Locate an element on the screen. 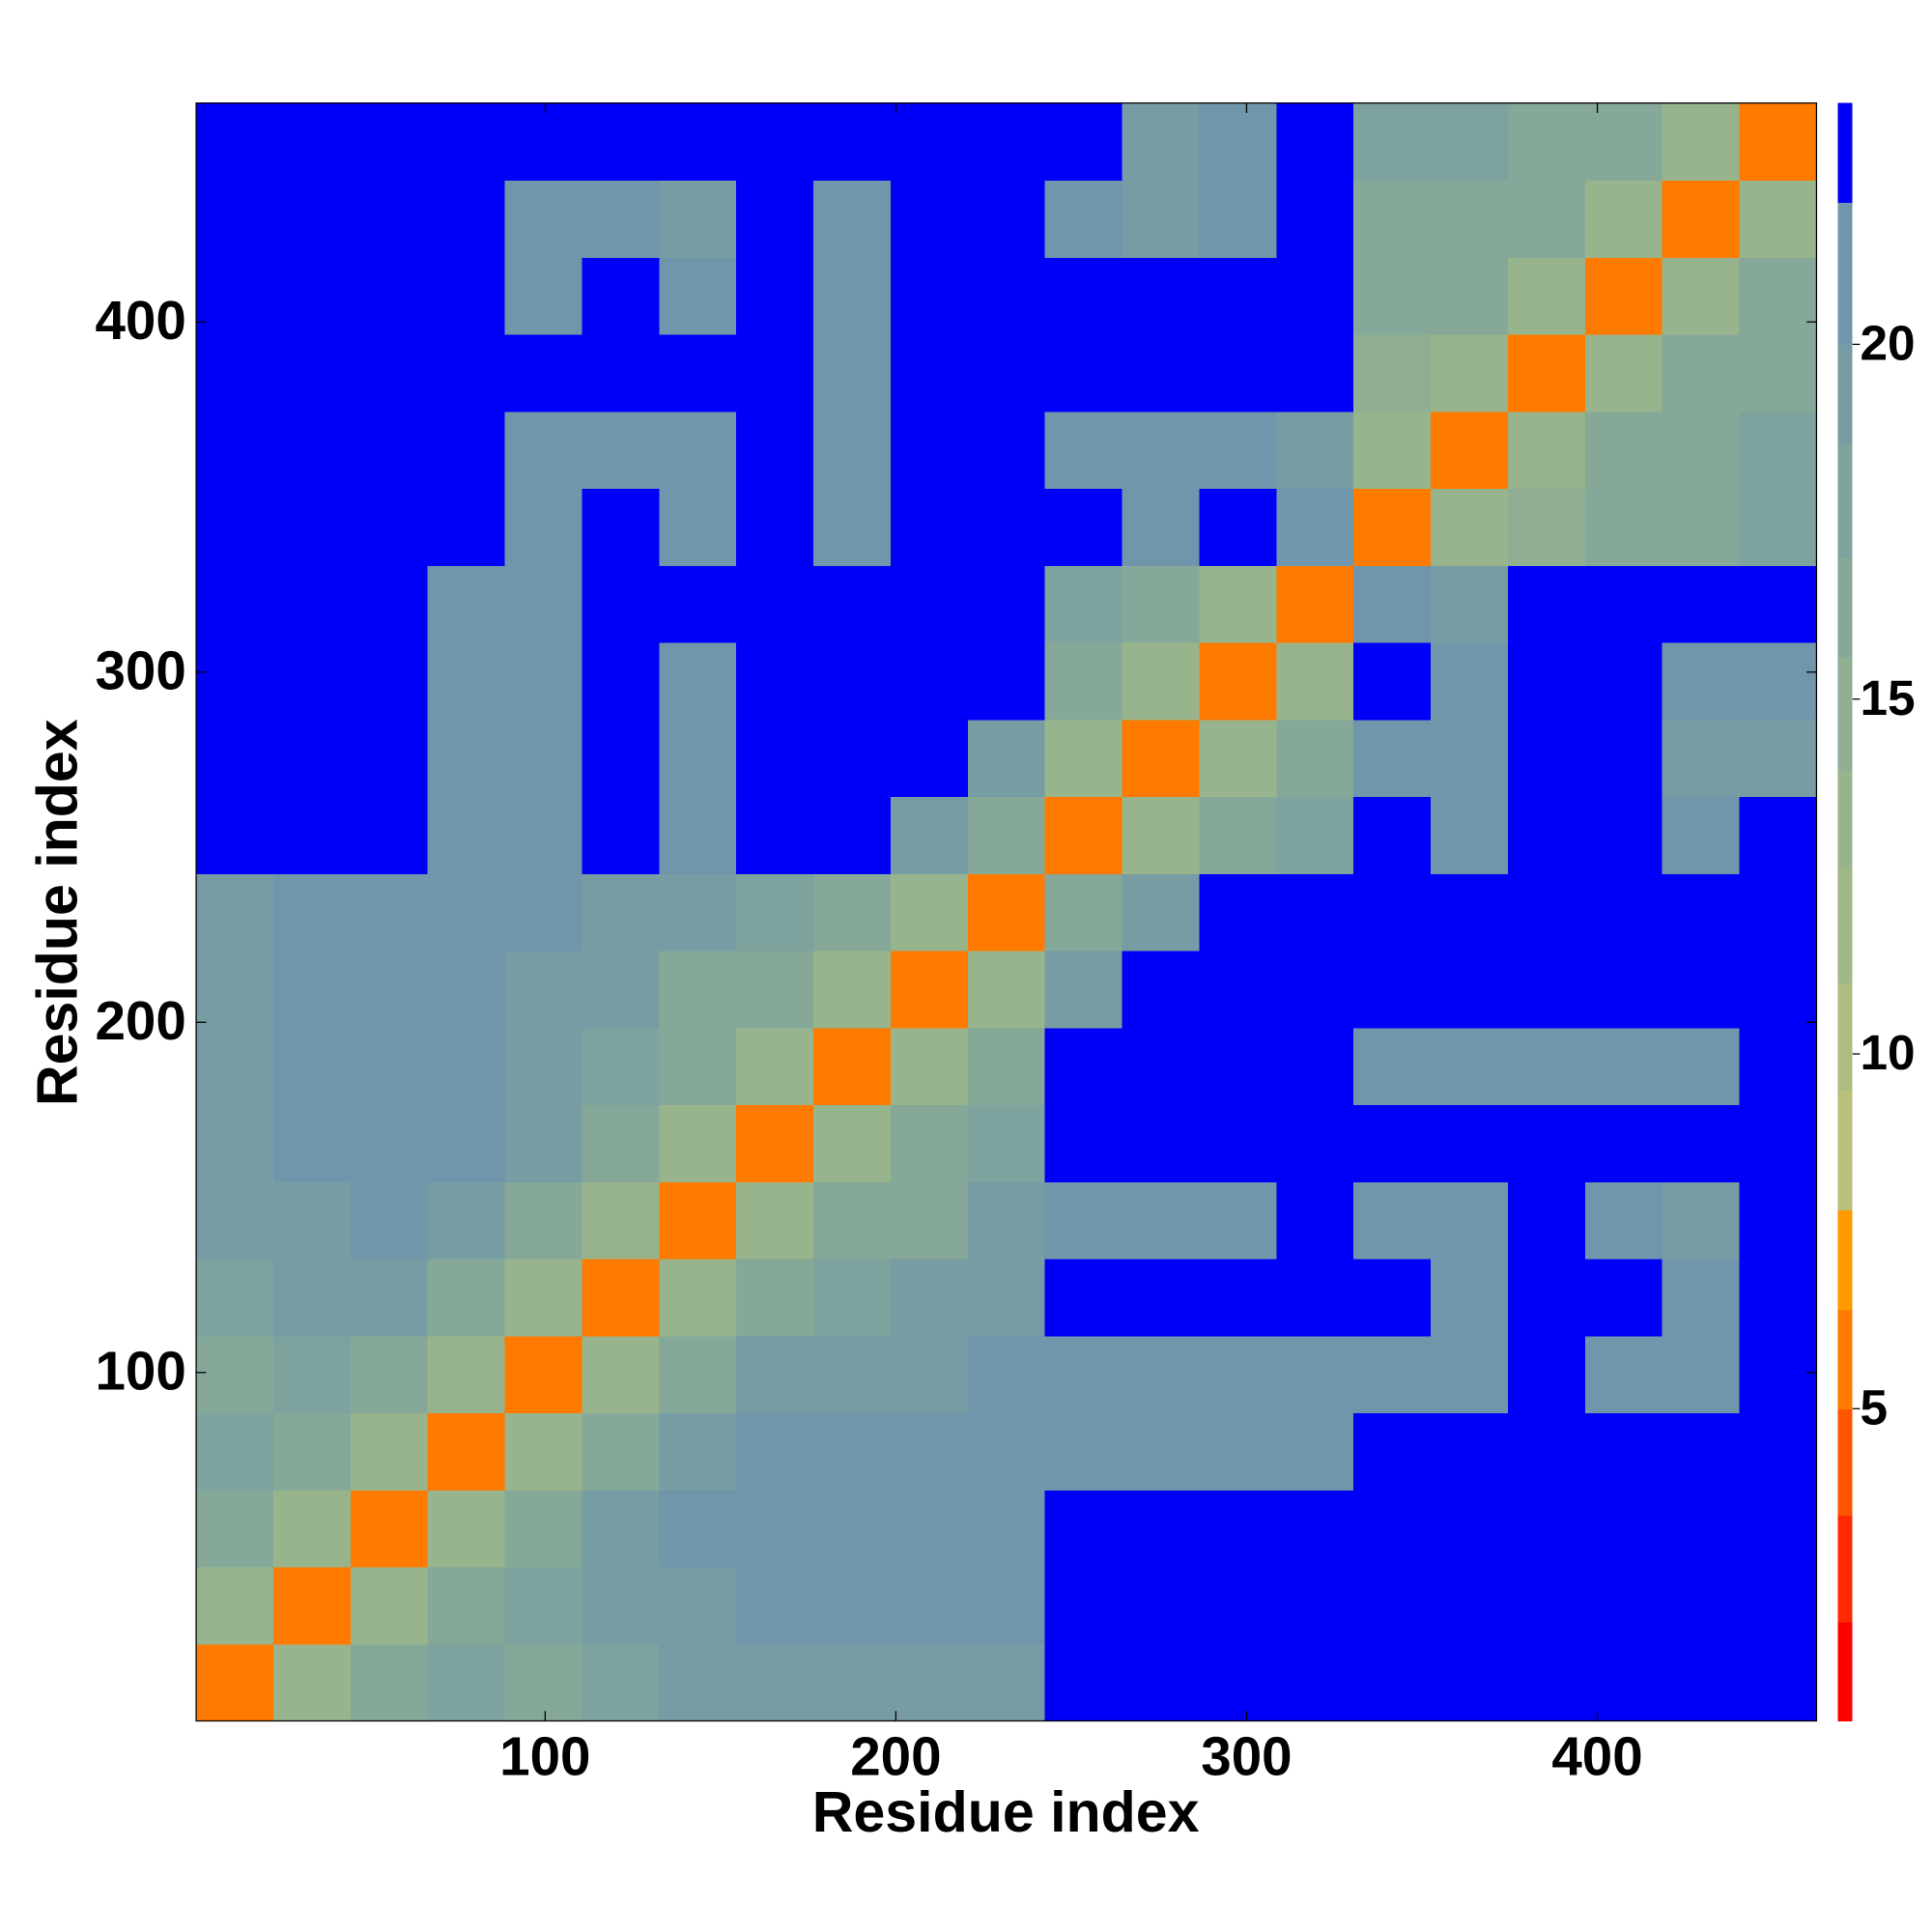 This screenshot has height=1932, width=1932. colorbar: 5 10 15 20 is located at coordinates (1876, 912).